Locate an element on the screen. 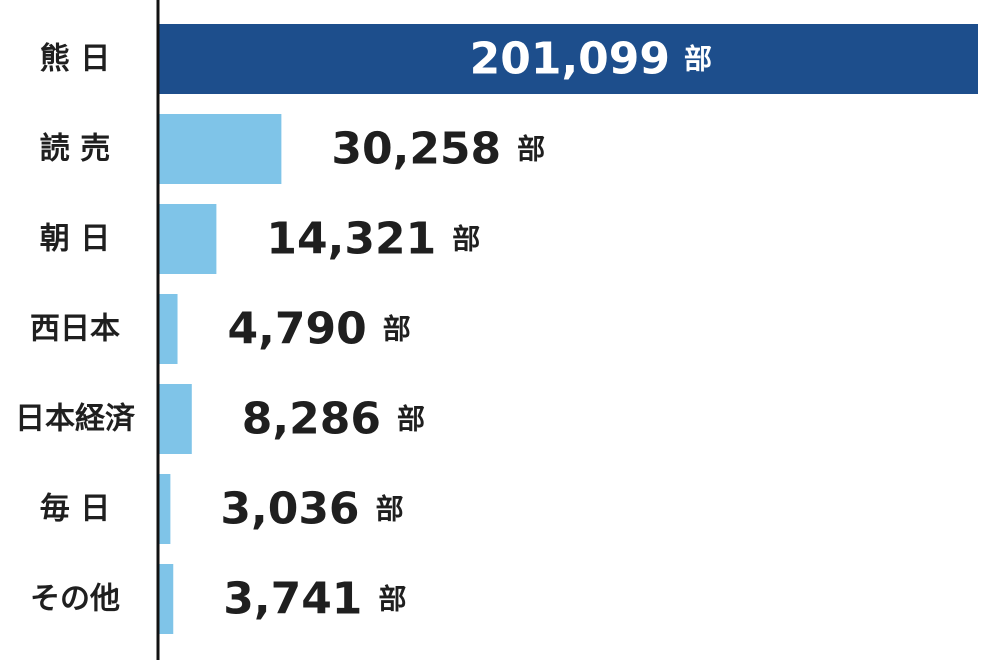 Image resolution: width=1000 pixels, height=660 pixels. unit-label-3: 部 is located at coordinates (397, 329).